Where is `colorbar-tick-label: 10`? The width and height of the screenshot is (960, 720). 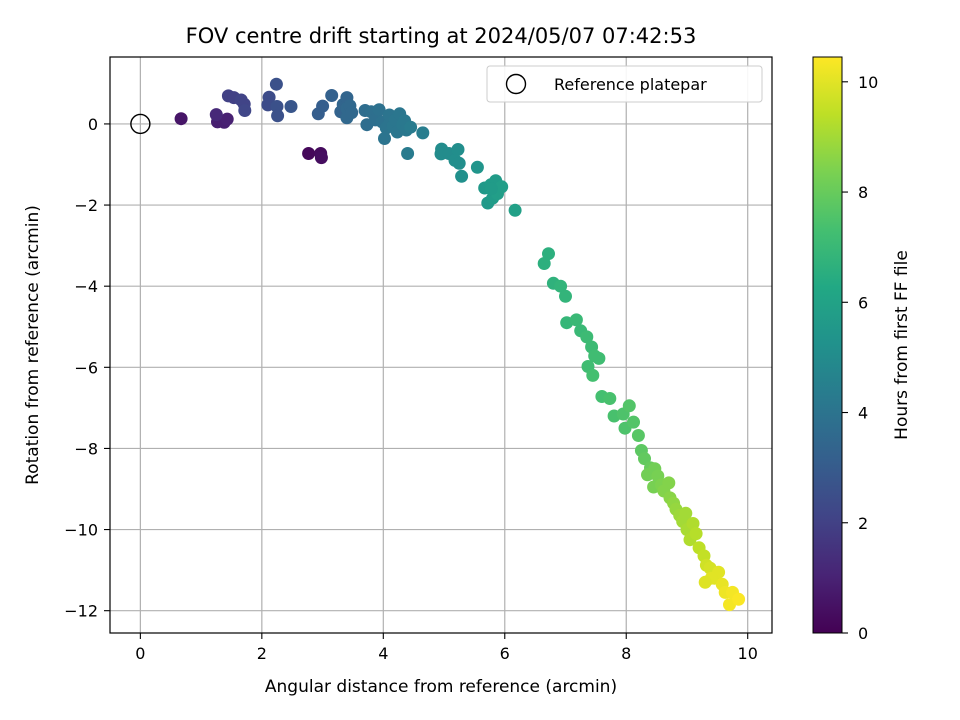
colorbar-tick-label: 10 is located at coordinates (868, 82).